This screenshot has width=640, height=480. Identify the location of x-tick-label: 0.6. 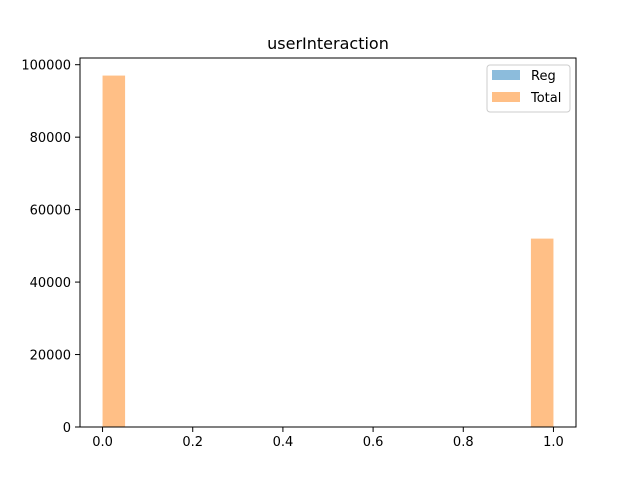
(373, 442).